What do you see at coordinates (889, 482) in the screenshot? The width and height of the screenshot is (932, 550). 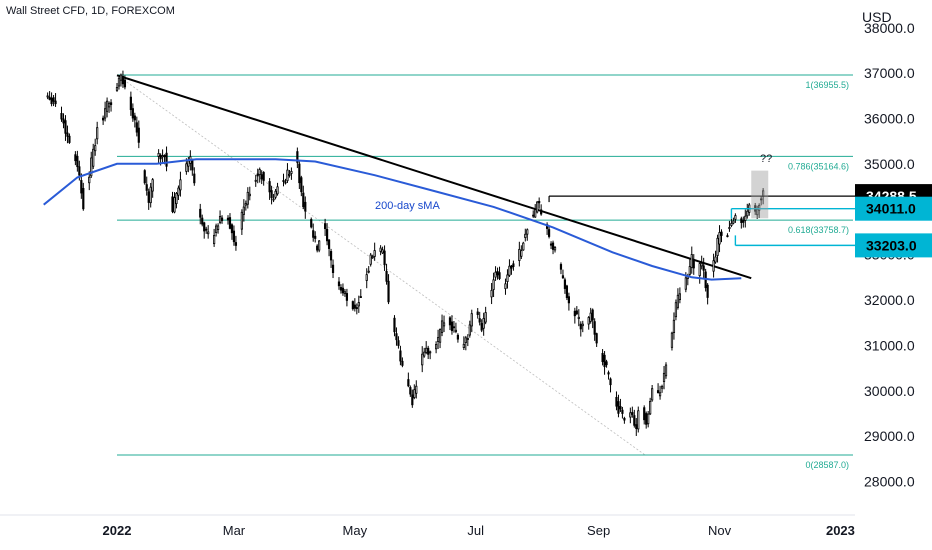 I see `y-tick-label: 28000.0` at bounding box center [889, 482].